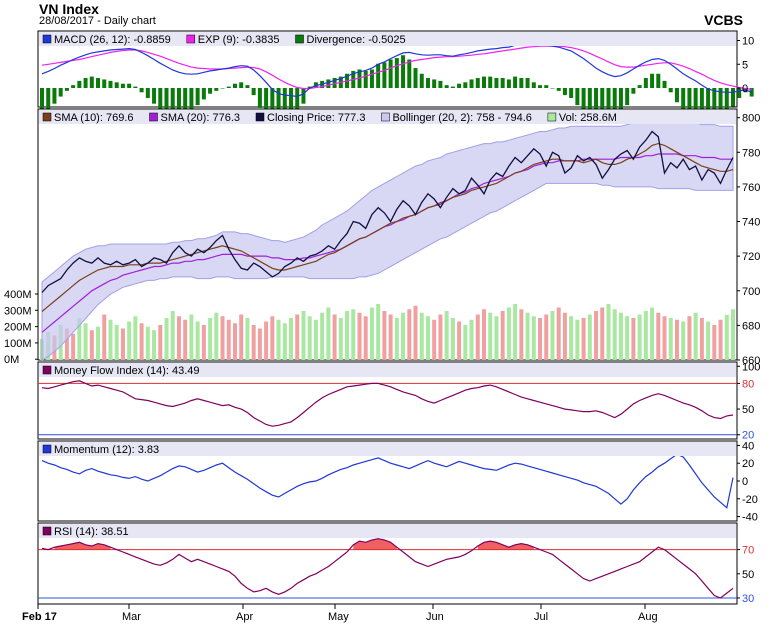 Image resolution: width=773 pixels, height=632 pixels. I want to click on rsi-axis-tick-2: 30, so click(748, 599).